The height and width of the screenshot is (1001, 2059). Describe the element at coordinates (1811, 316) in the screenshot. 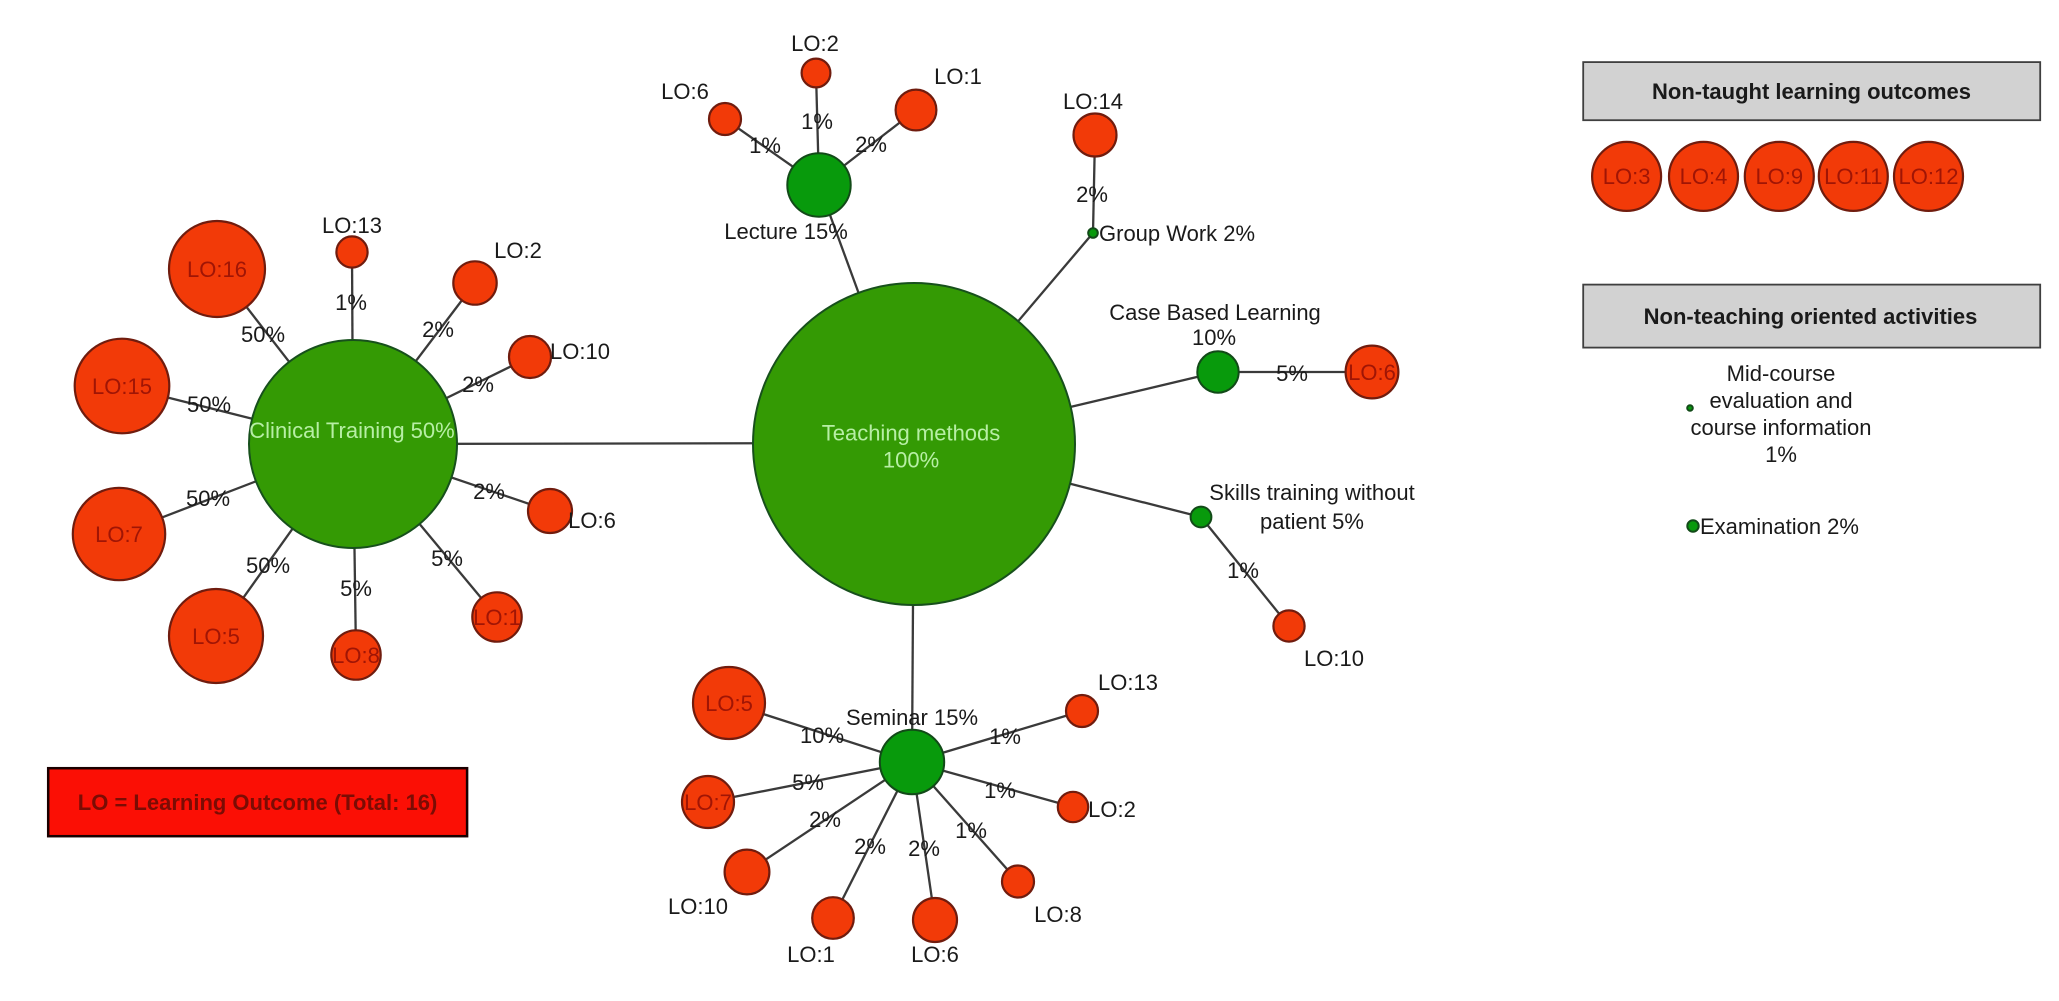

I see `svg-text:Non-teaching oriented activiti: Non-teaching oriented activities` at that location.